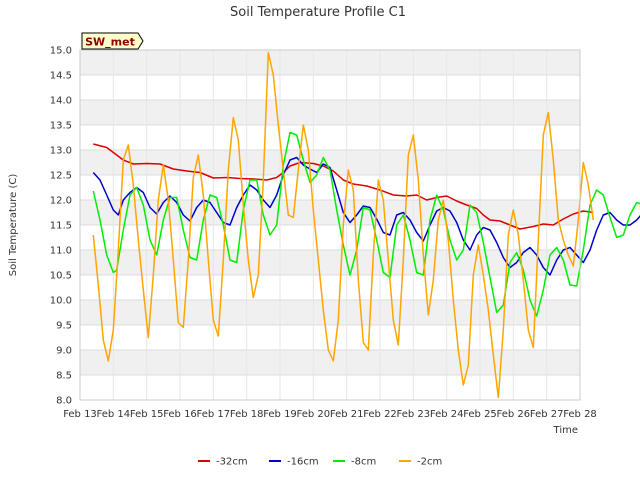 This screenshot has height=480, width=640. I want to click on x-tick-label: Feb 24, so click(447, 414).